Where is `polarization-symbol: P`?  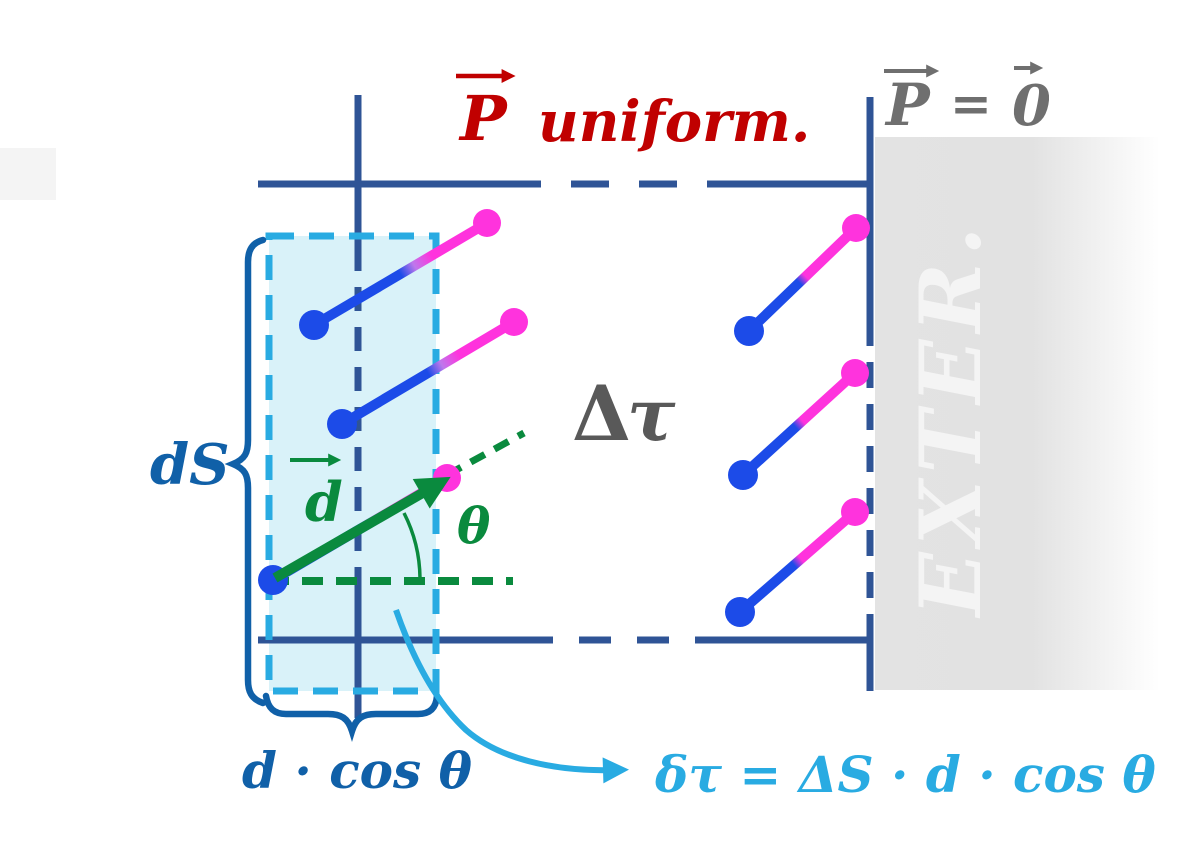
polarization-symbol: P is located at coordinates (483, 118).